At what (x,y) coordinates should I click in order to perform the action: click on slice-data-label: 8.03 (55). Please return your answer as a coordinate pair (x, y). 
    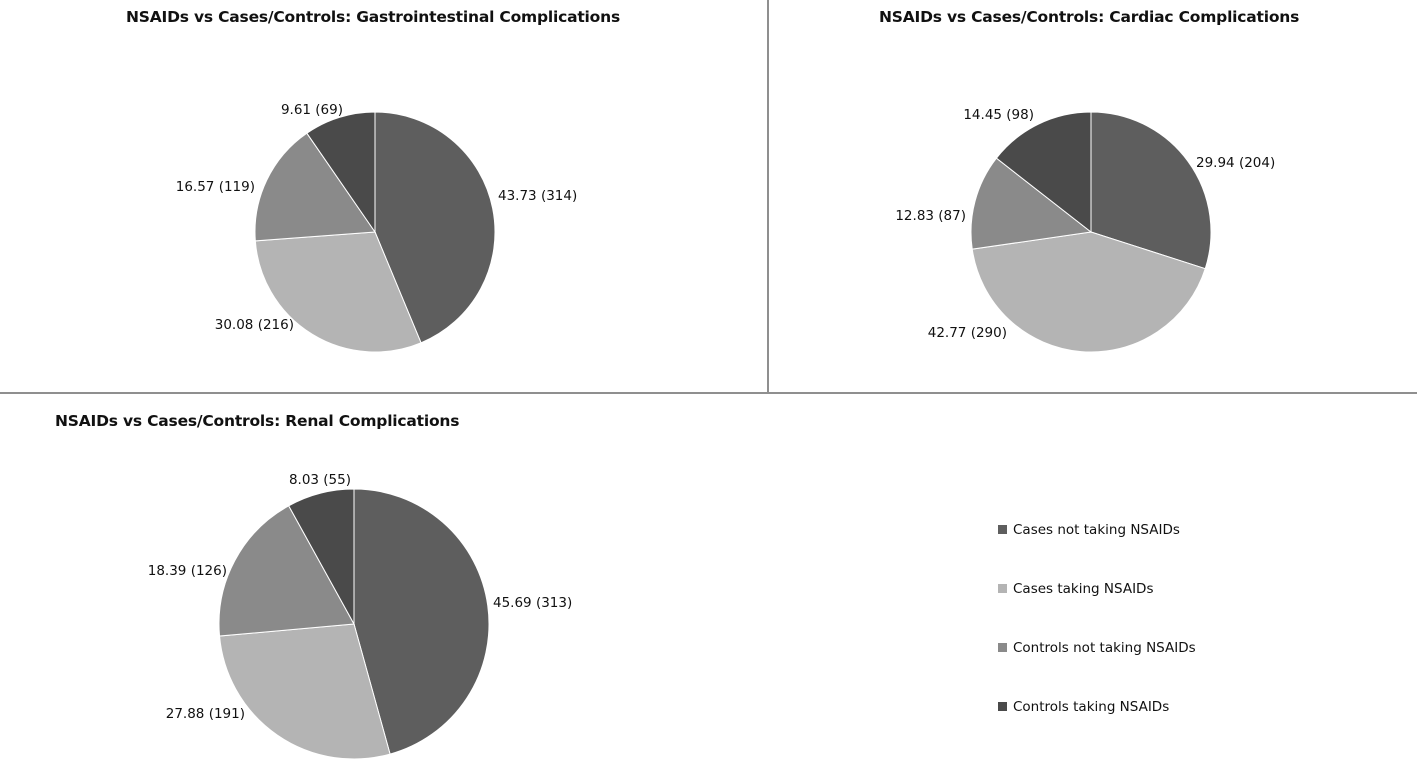
    Looking at the image, I should click on (320, 480).